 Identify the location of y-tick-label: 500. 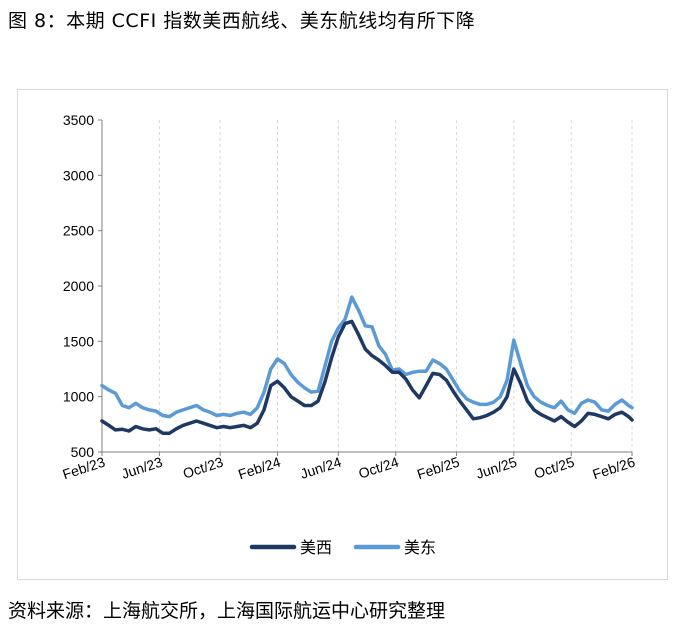
(83, 452).